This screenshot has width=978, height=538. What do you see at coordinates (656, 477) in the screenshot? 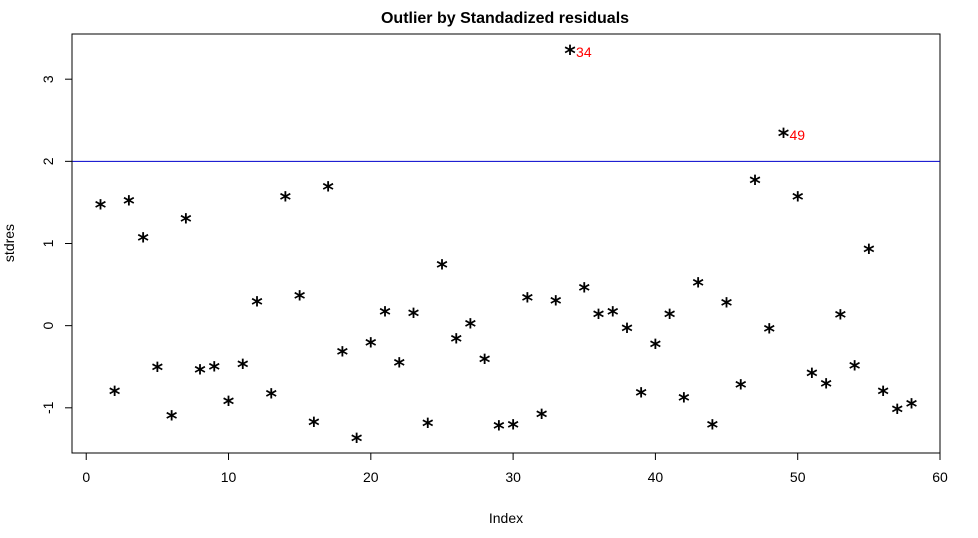
I see `x-tick-label: 40` at bounding box center [656, 477].